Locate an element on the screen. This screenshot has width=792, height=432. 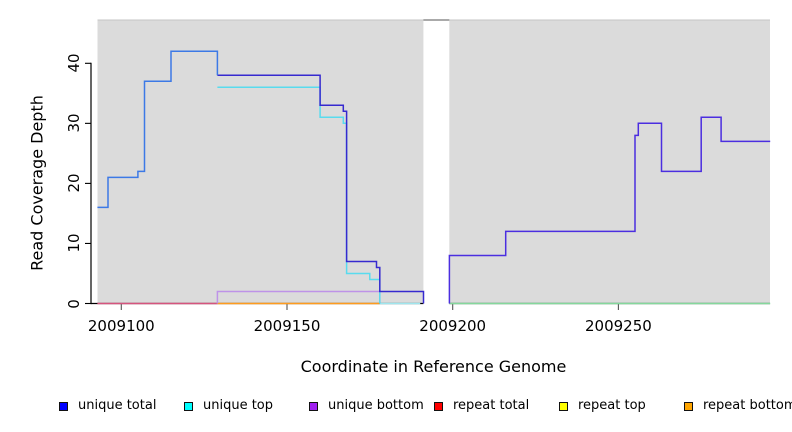
legend-item-unique-top: unique top is located at coordinates (228, 406).